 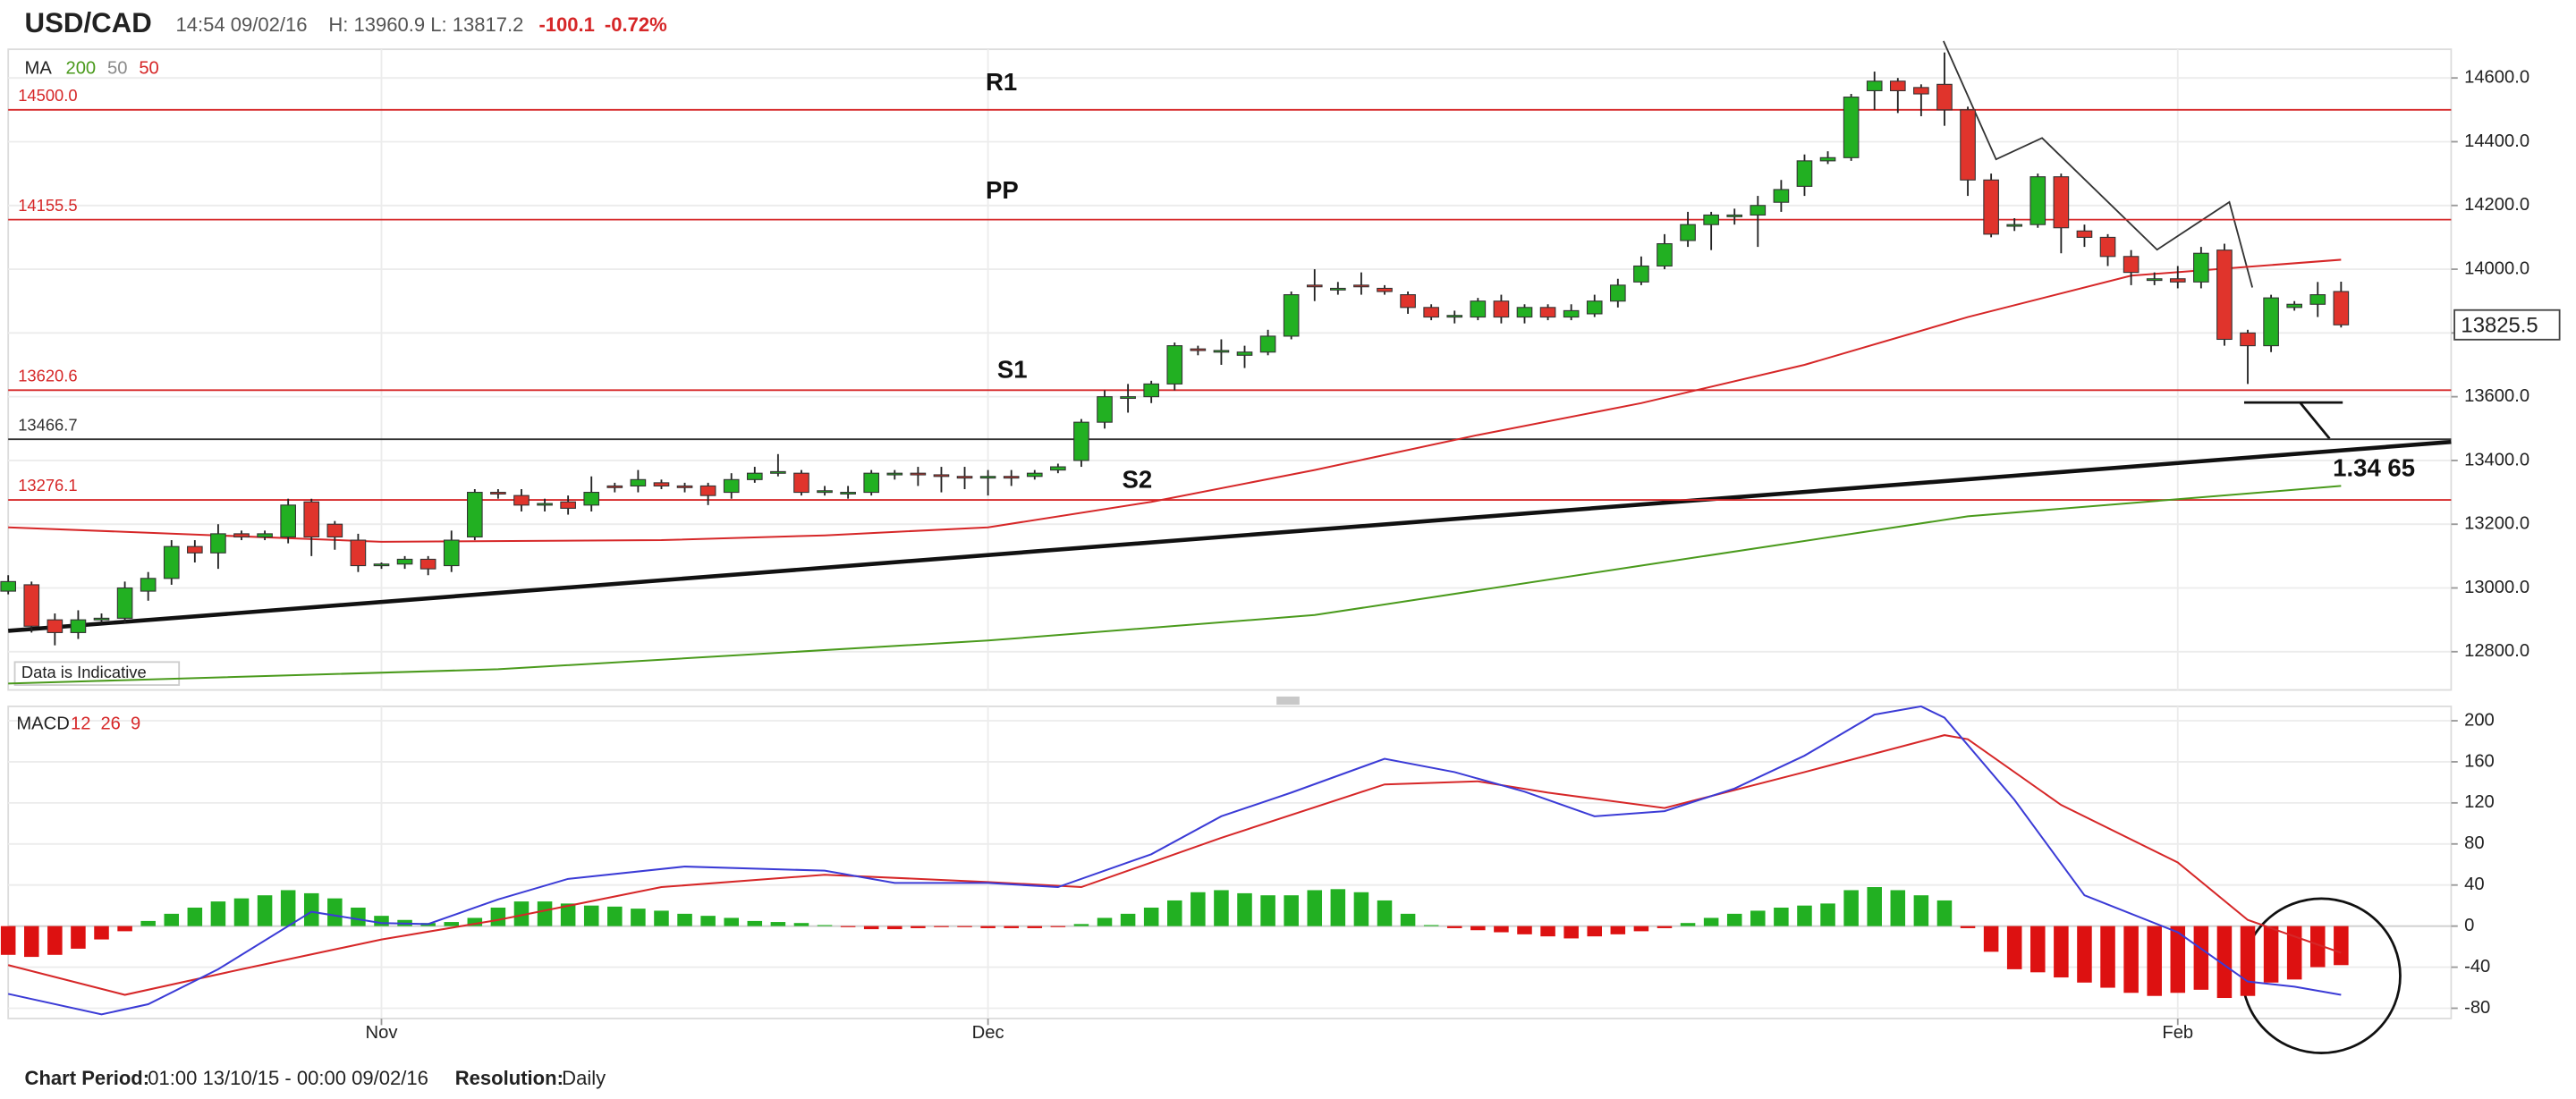 What do you see at coordinates (2177, 1033) in the screenshot?
I see `x-tick-label: Feb` at bounding box center [2177, 1033].